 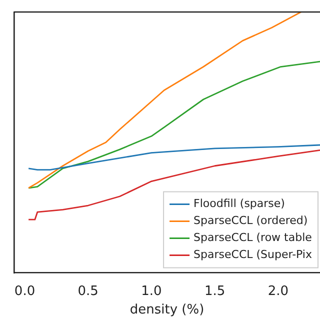 What do you see at coordinates (88, 291) in the screenshot?
I see `x-tick-label: 0.5` at bounding box center [88, 291].